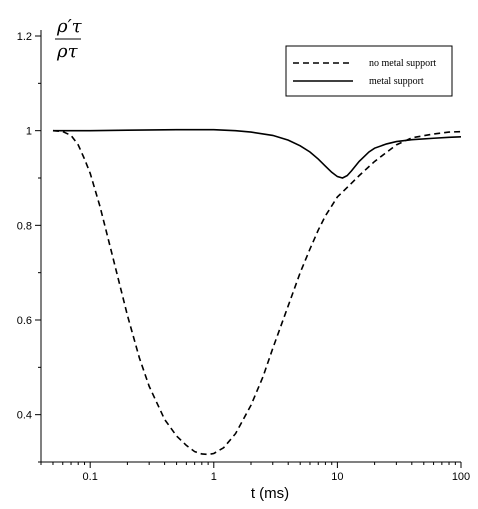 Image resolution: width=478 pixels, height=509 pixels. Describe the element at coordinates (257, 153) in the screenshot. I see `series-line-metal-support` at that location.